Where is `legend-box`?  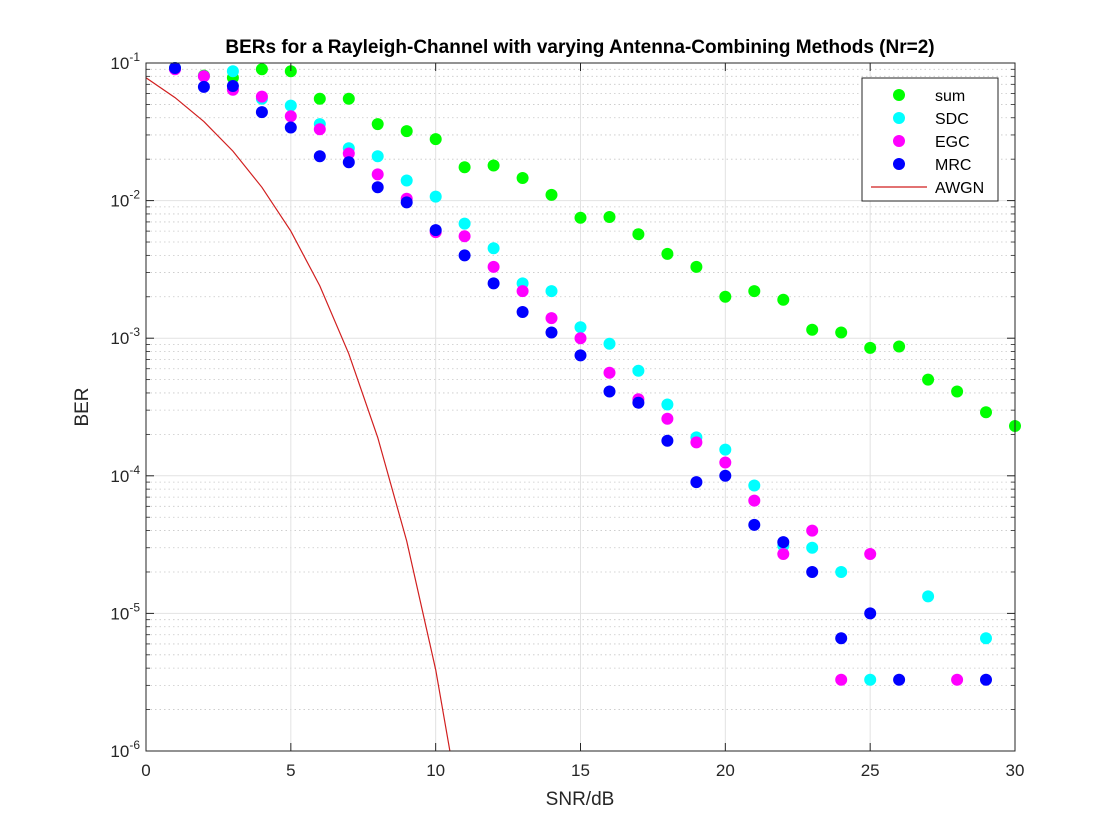
legend-box is located at coordinates (930, 139).